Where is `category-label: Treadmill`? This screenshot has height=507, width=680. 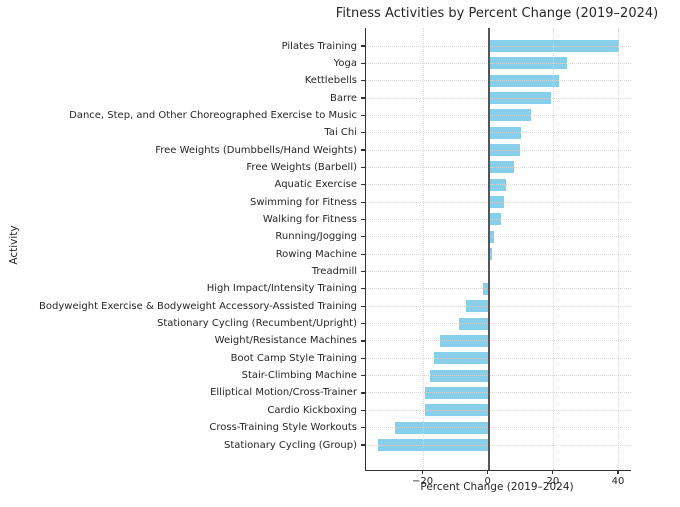
category-label: Treadmill is located at coordinates (334, 272).